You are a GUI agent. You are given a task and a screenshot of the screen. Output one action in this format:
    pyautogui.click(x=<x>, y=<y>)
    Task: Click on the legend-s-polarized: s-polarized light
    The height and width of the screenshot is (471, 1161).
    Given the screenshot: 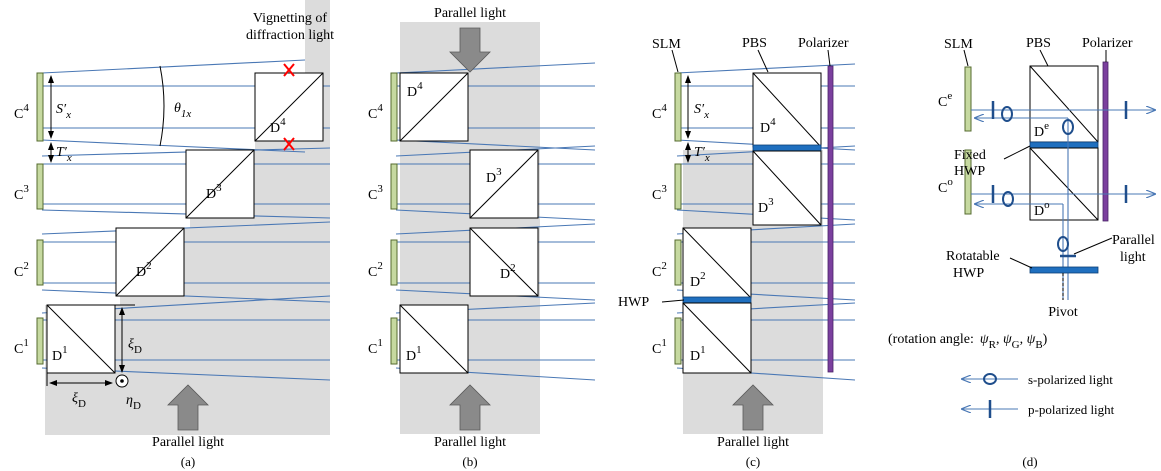 What is the action you would take?
    pyautogui.click(x=1037, y=379)
    